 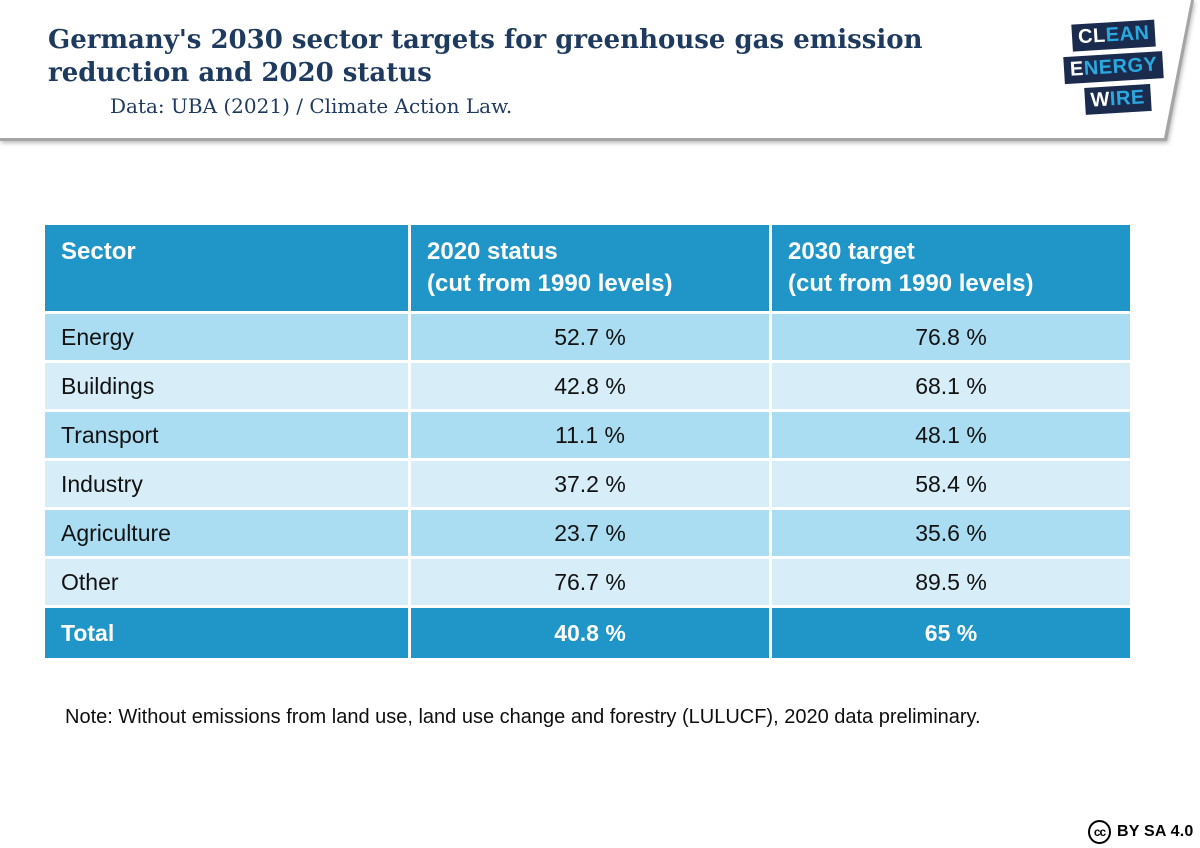 I want to click on logo-letters-blue: EAN, so click(x=1128, y=34).